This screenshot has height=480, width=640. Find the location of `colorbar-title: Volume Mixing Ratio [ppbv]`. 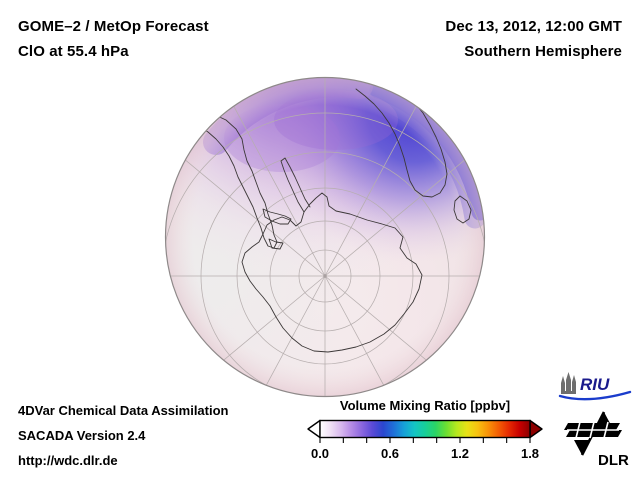

colorbar-title: Volume Mixing Ratio [ppbv] is located at coordinates (425, 405).